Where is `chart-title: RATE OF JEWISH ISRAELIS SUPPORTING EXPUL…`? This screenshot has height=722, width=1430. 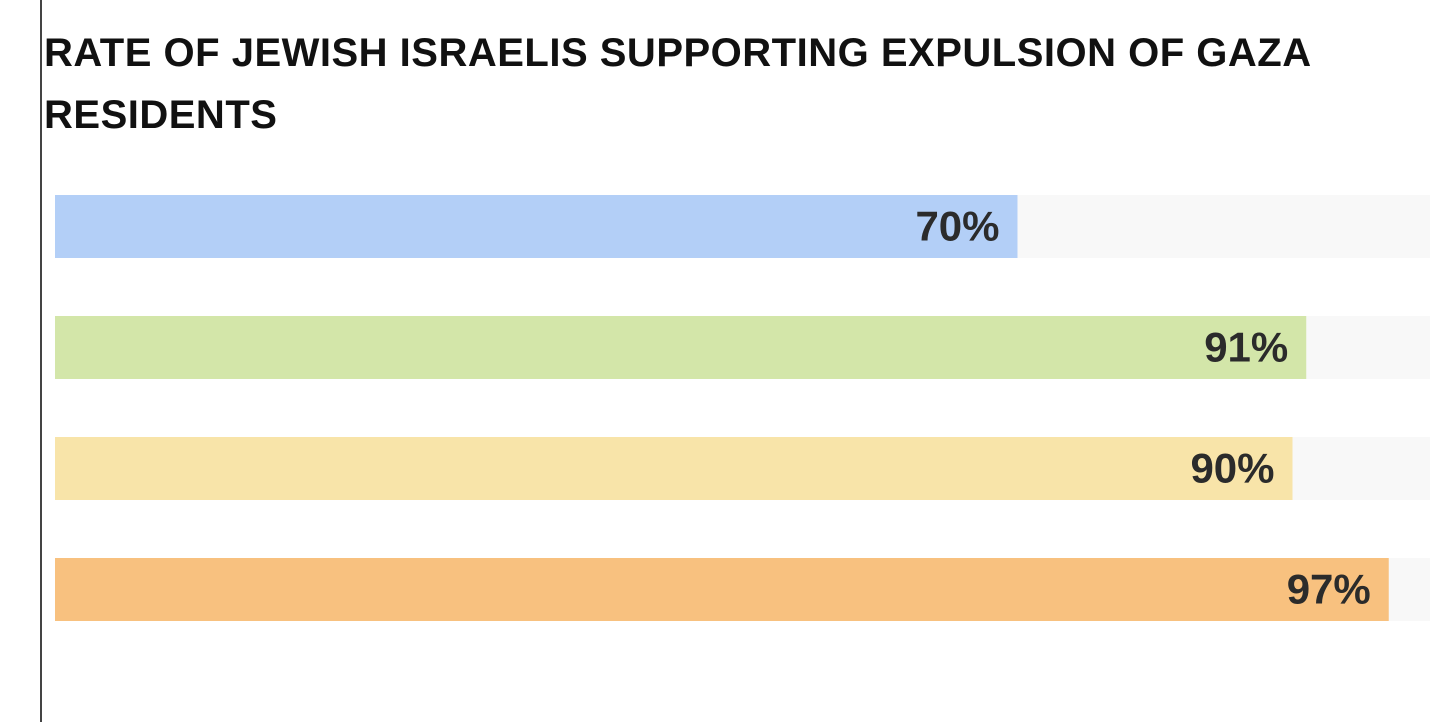 chart-title: RATE OF JEWISH ISRAELIS SUPPORTING EXPUL… is located at coordinates (677, 84).